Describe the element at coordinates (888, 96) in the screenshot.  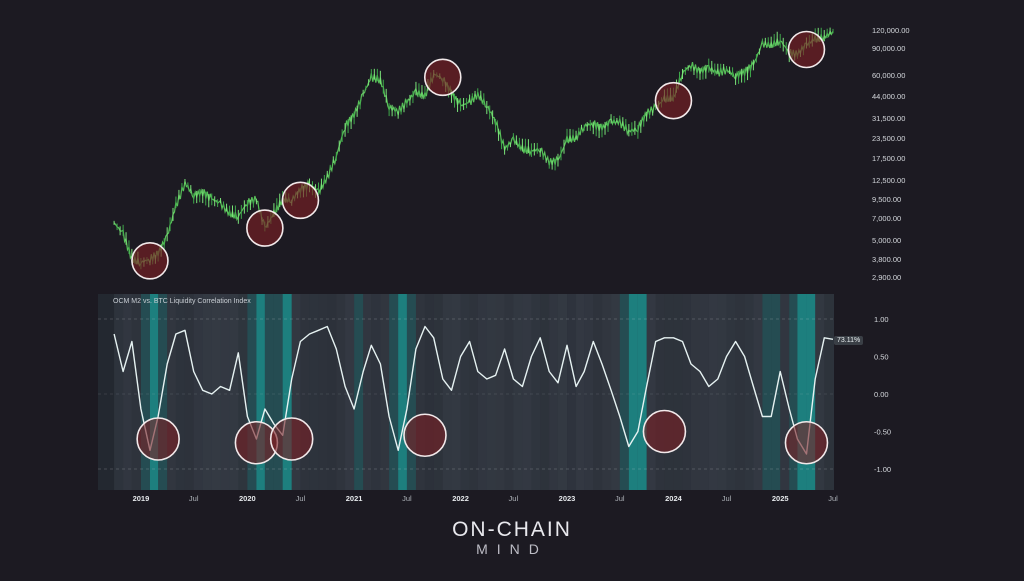
I see `price-tick-label: 44,000.00` at that location.